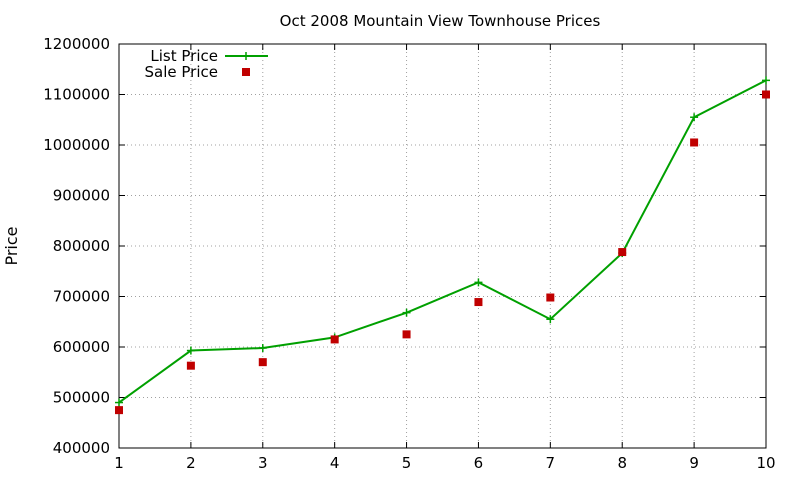 This screenshot has height=480, width=800. Describe the element at coordinates (246, 56) in the screenshot. I see `legend-cross-swatch` at that location.